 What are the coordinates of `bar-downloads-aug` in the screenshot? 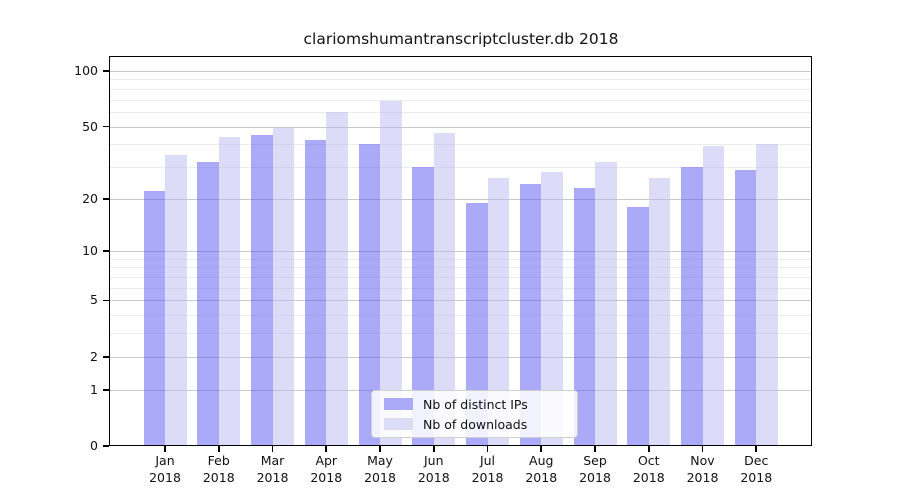 It's located at (552, 309).